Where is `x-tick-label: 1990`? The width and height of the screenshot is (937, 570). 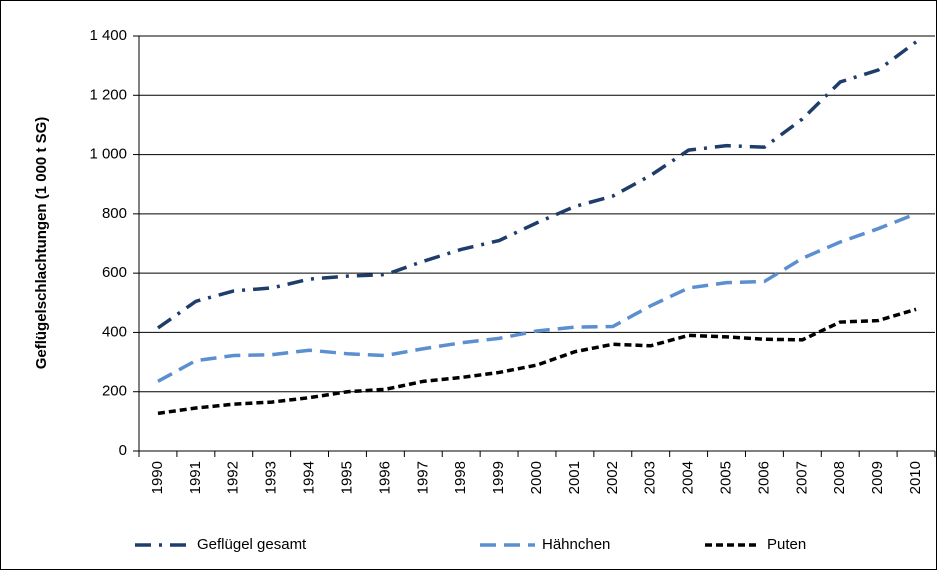 x-tick-label: 1990 is located at coordinates (157, 477).